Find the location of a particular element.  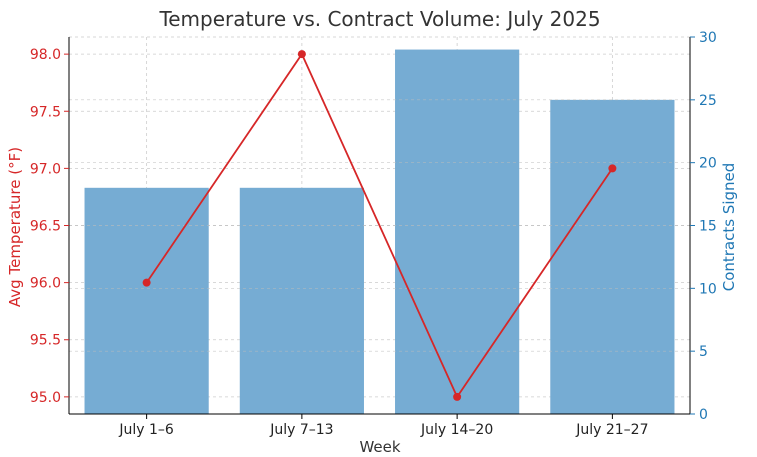

left-tick-label: 96.5 is located at coordinates (45, 227).